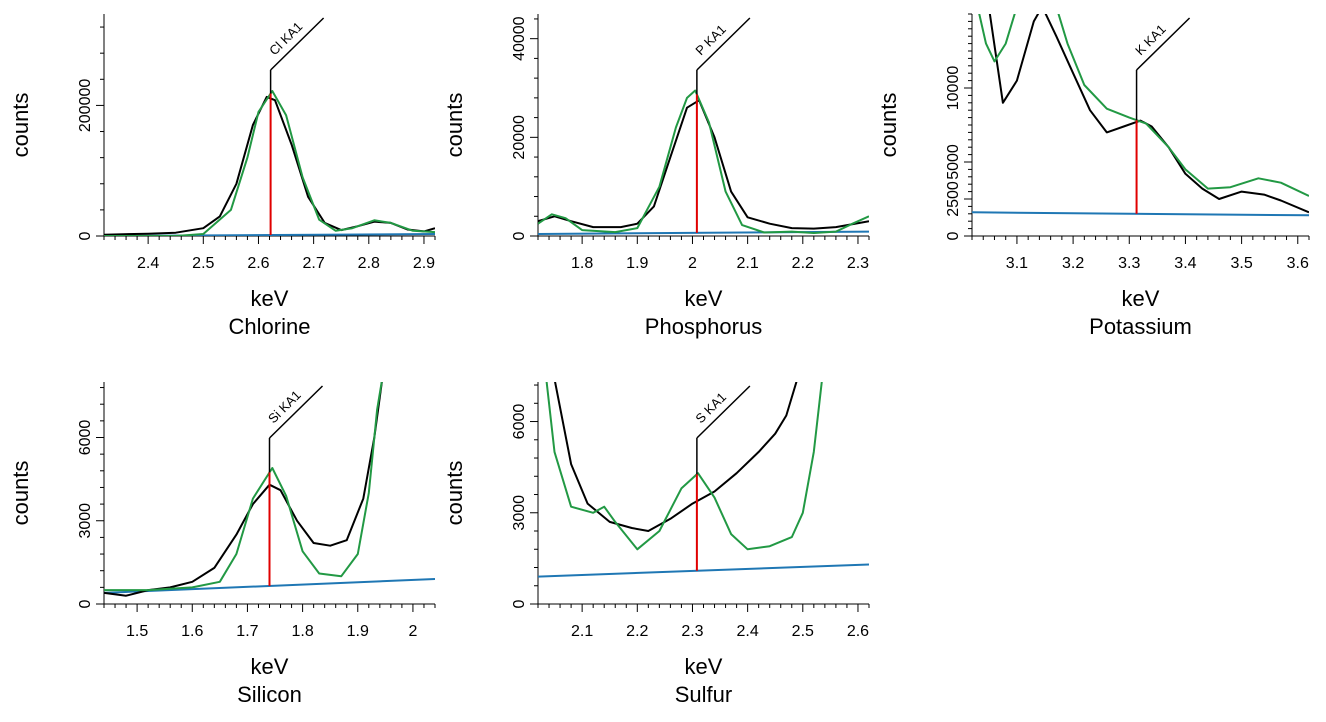 Image resolution: width=1326 pixels, height=722 pixels. Describe the element at coordinates (424, 263) in the screenshot. I see `x-tick-label: 2.9` at that location.